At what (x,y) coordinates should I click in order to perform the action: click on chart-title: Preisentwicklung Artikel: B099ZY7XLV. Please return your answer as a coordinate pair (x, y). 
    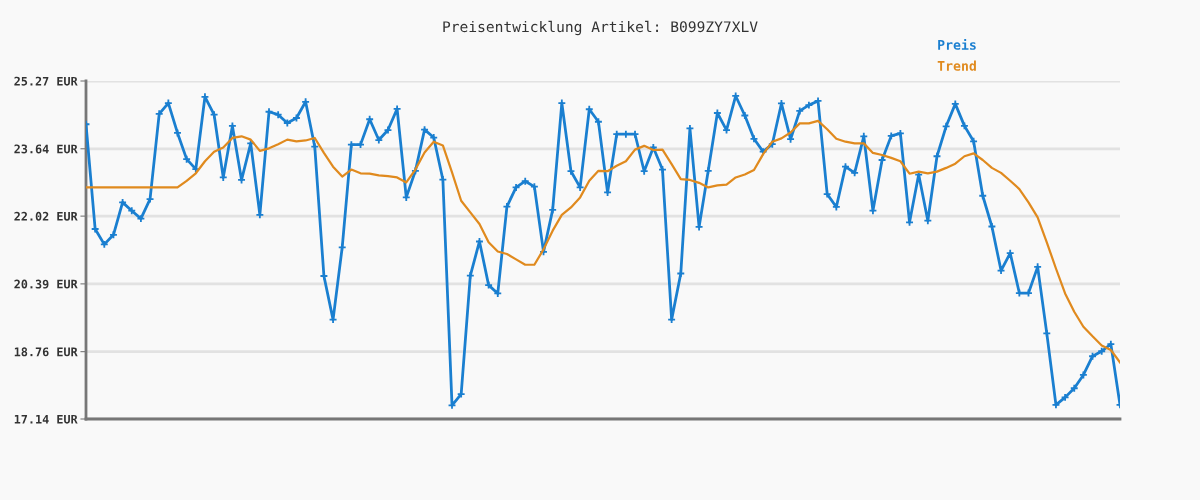
    Looking at the image, I should click on (600, 28).